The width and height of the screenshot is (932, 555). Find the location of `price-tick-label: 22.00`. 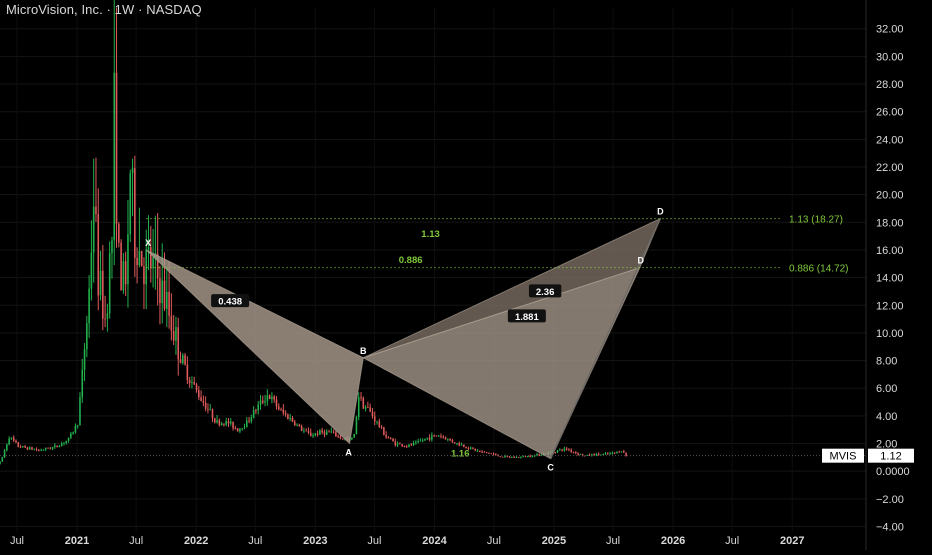

price-tick-label: 22.00 is located at coordinates (890, 168).